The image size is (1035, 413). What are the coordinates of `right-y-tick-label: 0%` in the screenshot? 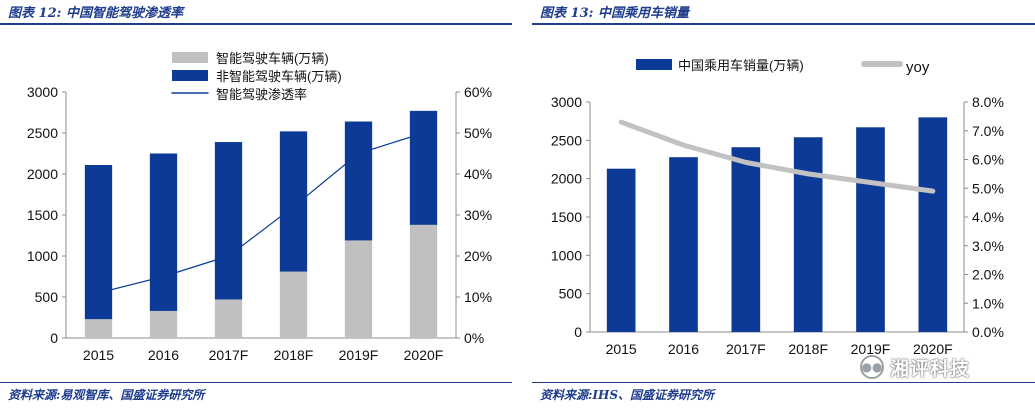 It's located at (474, 338).